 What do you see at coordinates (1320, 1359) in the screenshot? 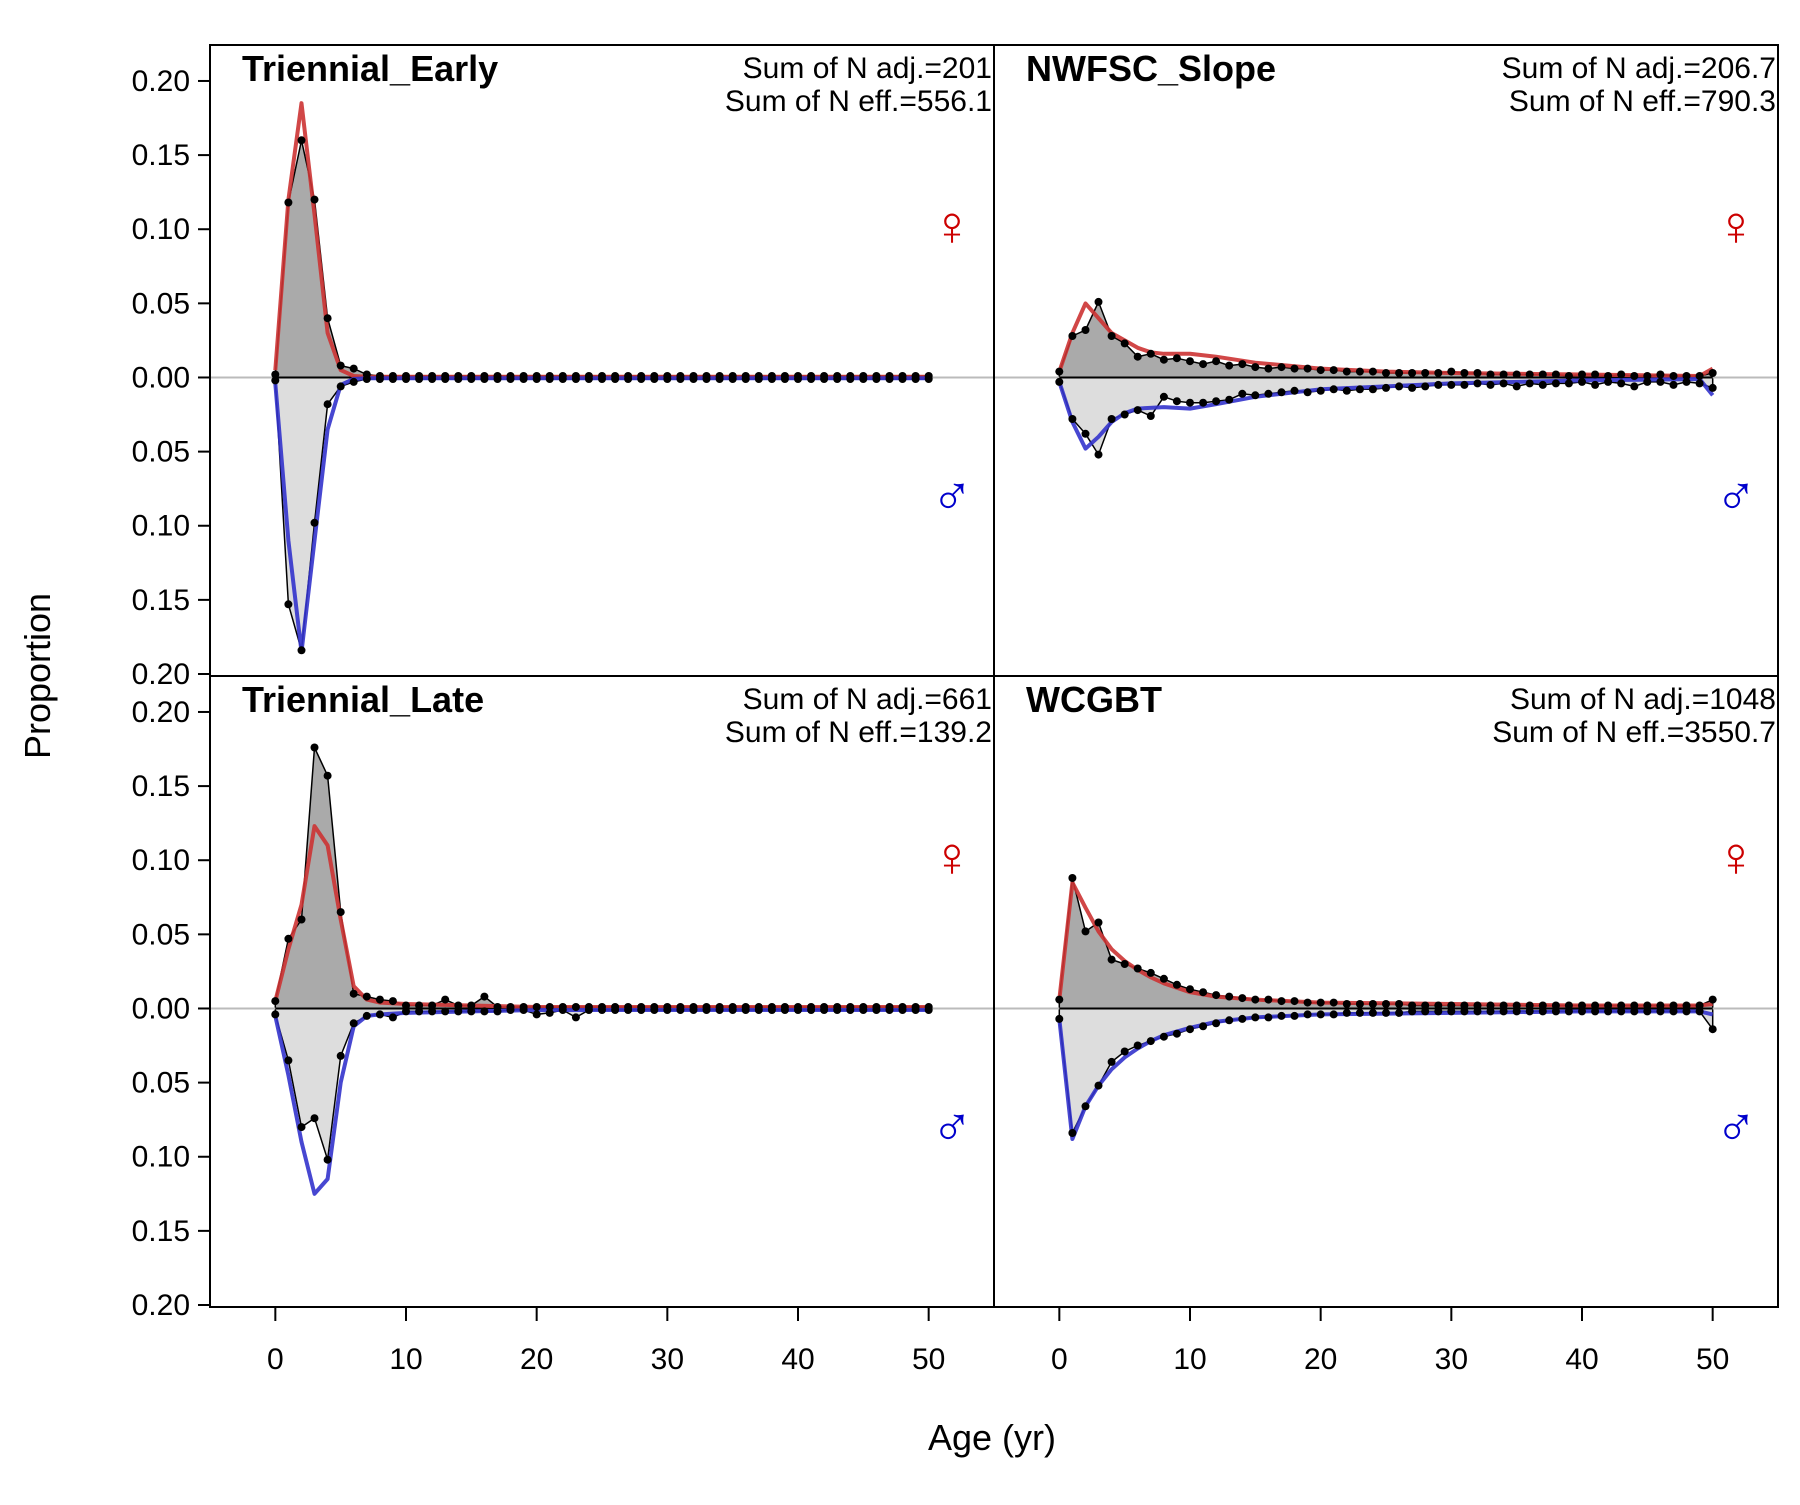
I see `x-tick-label: 20` at bounding box center [1320, 1359].